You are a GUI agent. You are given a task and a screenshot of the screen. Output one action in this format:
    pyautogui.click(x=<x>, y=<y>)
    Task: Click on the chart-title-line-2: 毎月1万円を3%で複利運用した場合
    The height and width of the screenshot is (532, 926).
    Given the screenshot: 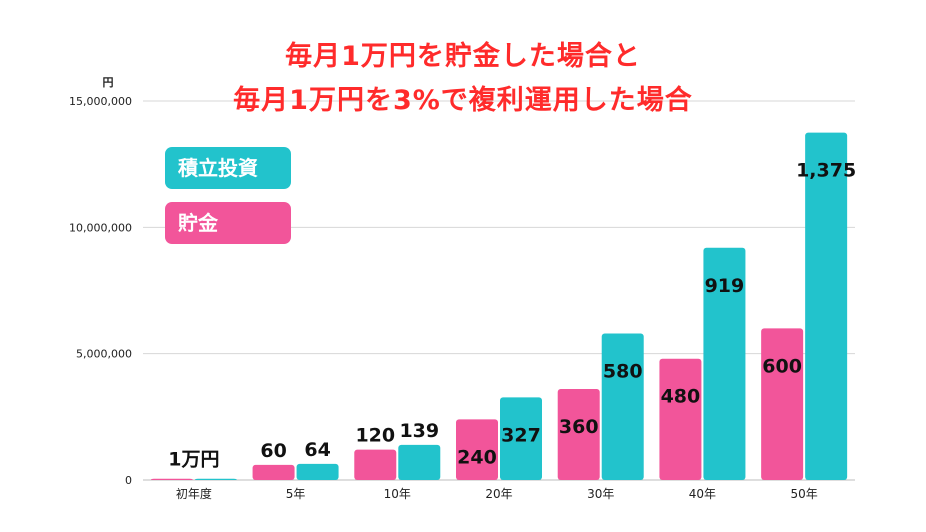 What is the action you would take?
    pyautogui.click(x=463, y=100)
    